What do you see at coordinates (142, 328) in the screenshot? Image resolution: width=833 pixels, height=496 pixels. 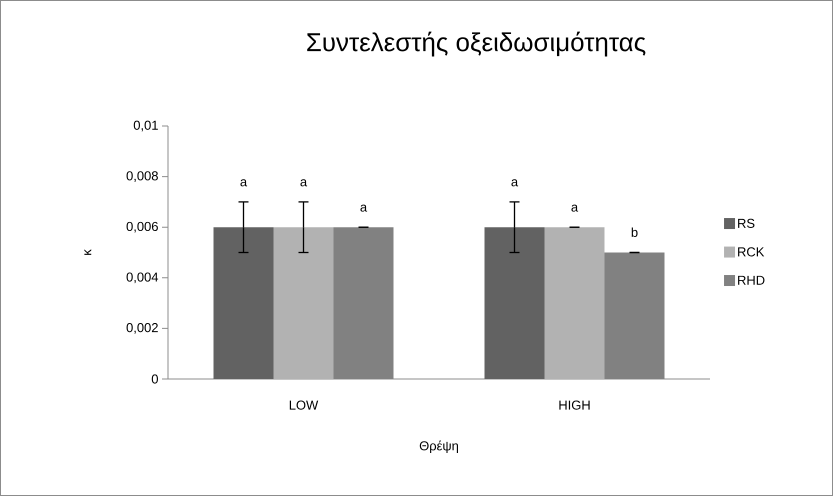 I see `y-tick-label: 0,002` at bounding box center [142, 328].